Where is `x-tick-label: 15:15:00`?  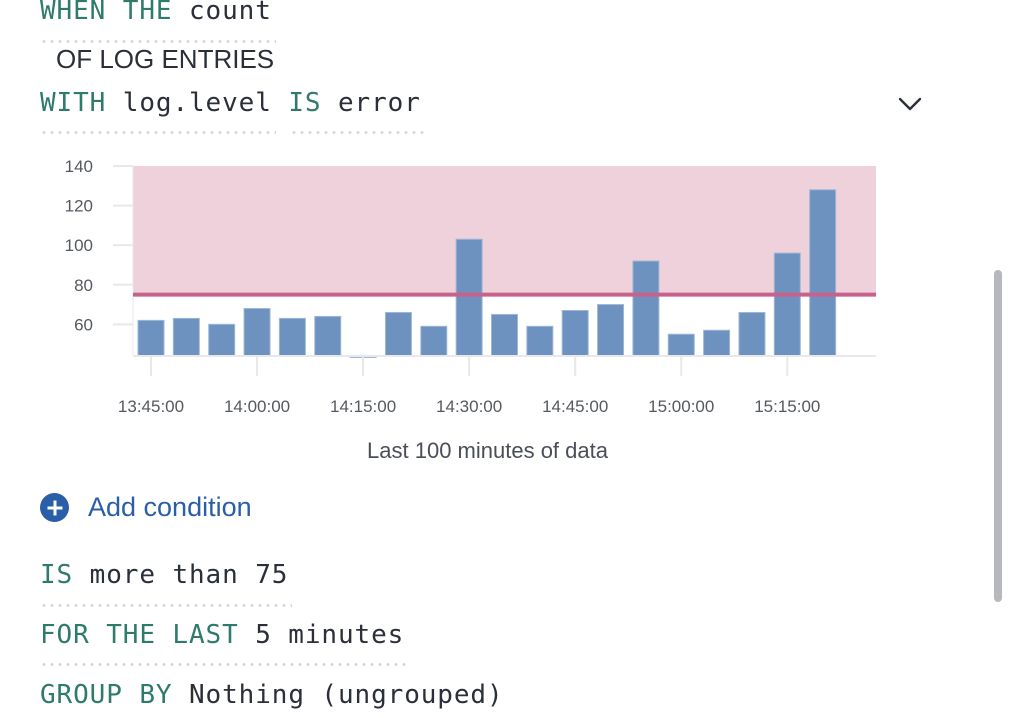 x-tick-label: 15:15:00 is located at coordinates (787, 406).